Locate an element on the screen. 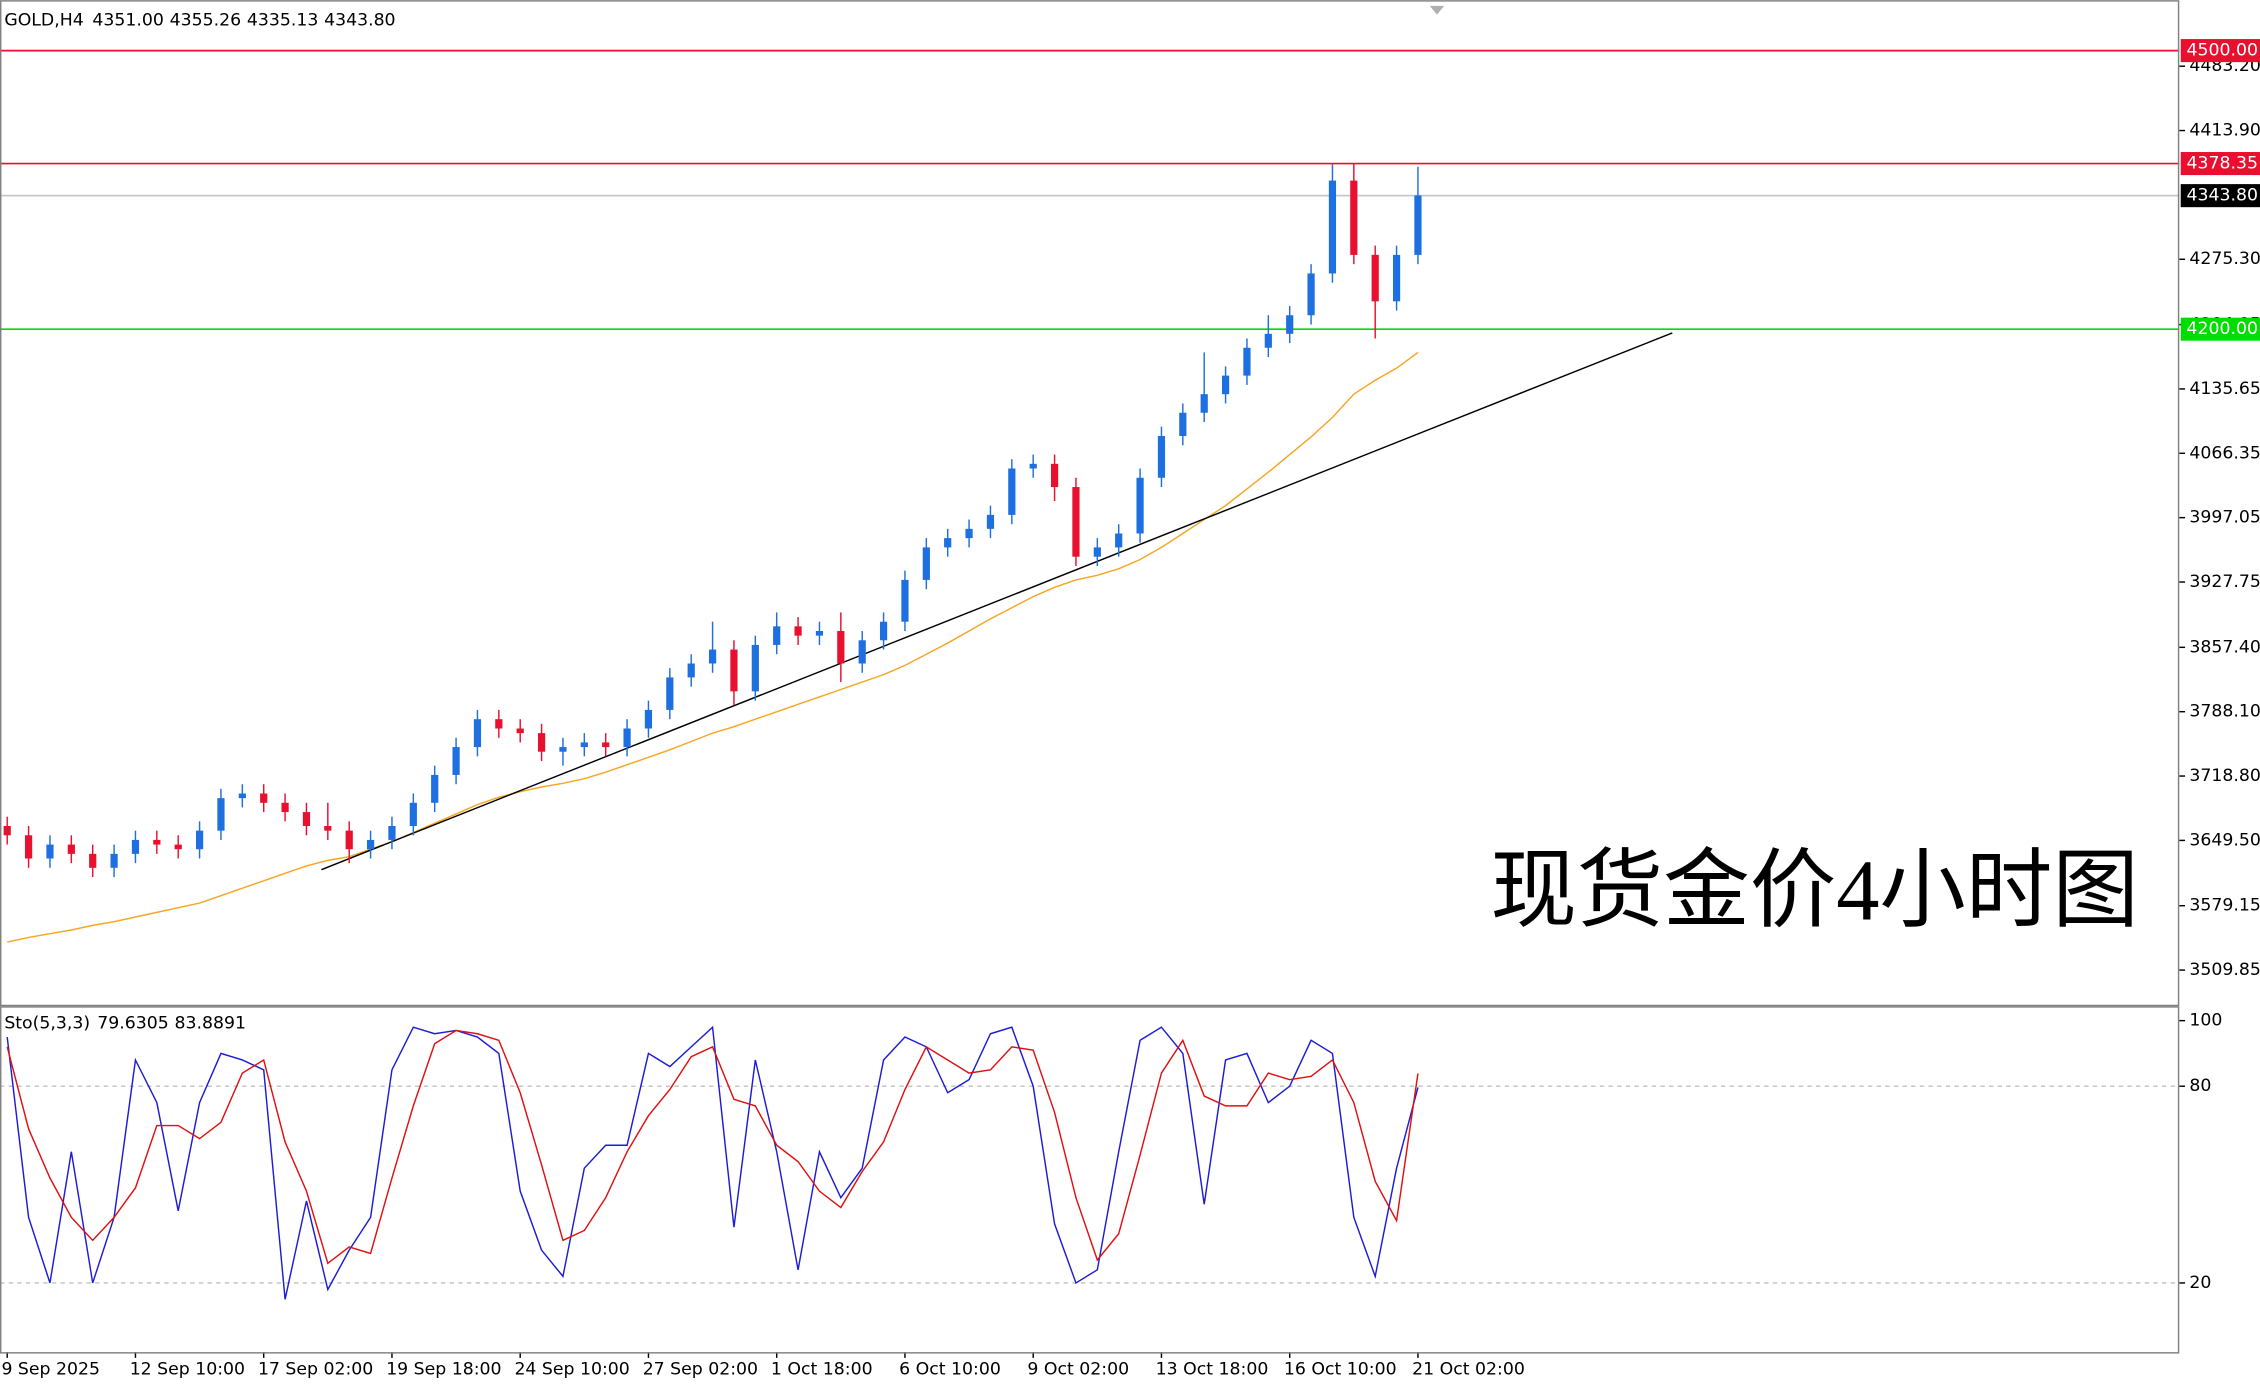 This screenshot has height=1384, width=2260. price-label: 4500.00 is located at coordinates (2221, 51).